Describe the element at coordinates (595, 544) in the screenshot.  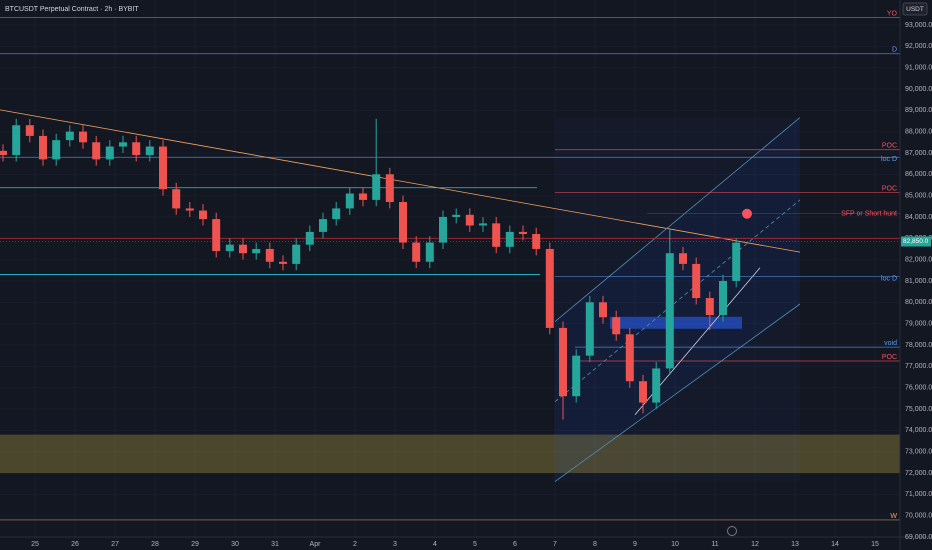
I see `x-tick-label: 8` at that location.